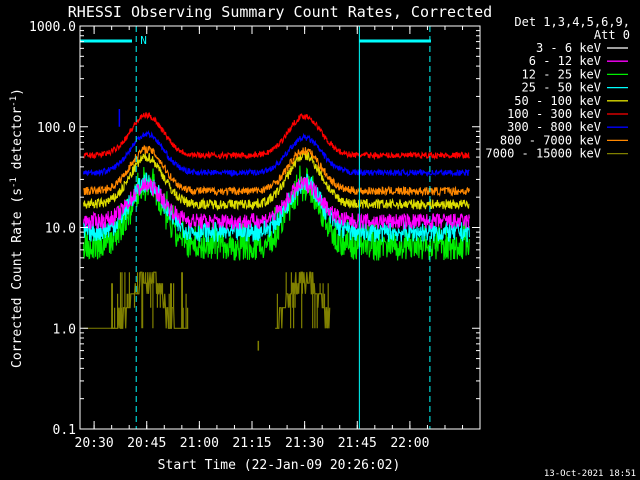 Image resolution: width=640 pixels, height=480 pixels. What do you see at coordinates (565, 61) in the screenshot?
I see `legend-label: 6 - 12 keV` at bounding box center [565, 61].